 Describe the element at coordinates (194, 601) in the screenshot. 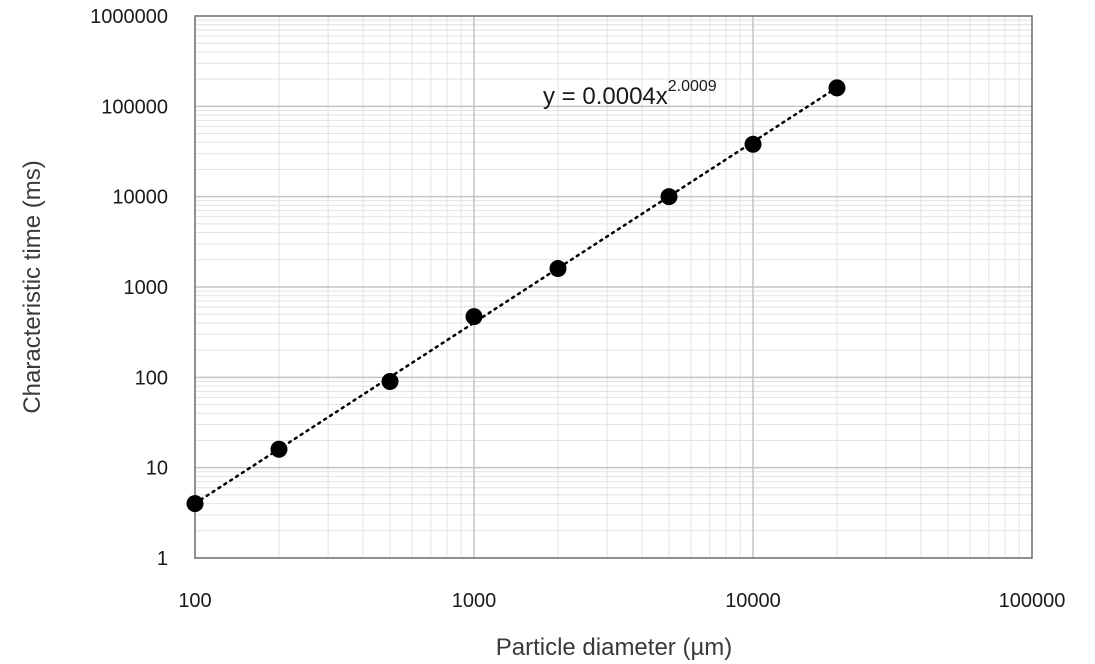

I see `x-tick-label: 100` at that location.